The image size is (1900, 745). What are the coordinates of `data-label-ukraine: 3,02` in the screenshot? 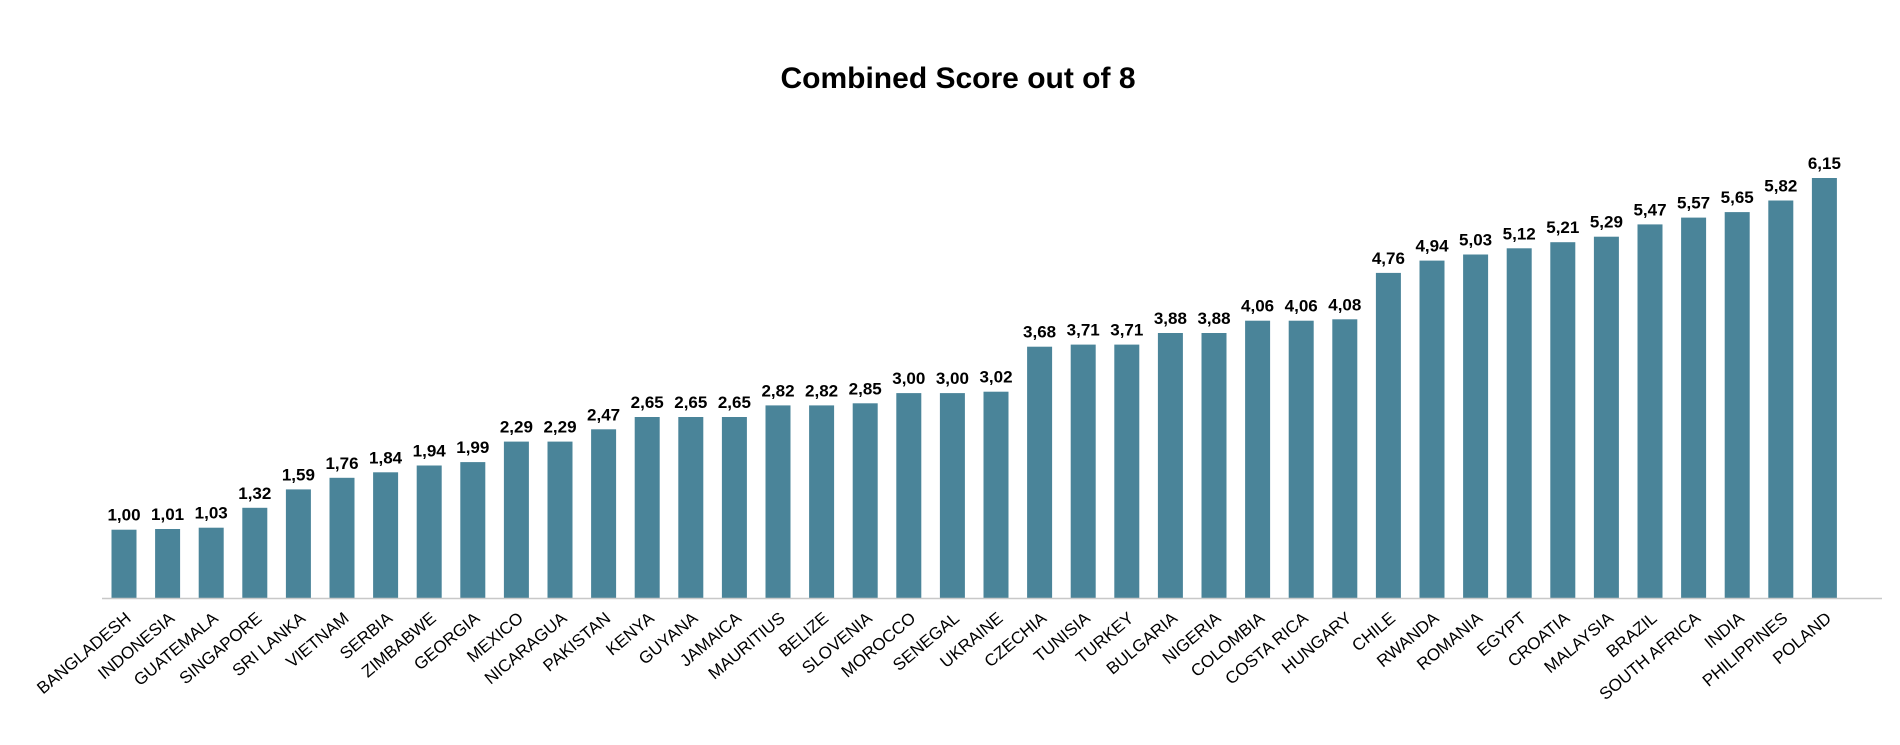 It's located at (995, 377).